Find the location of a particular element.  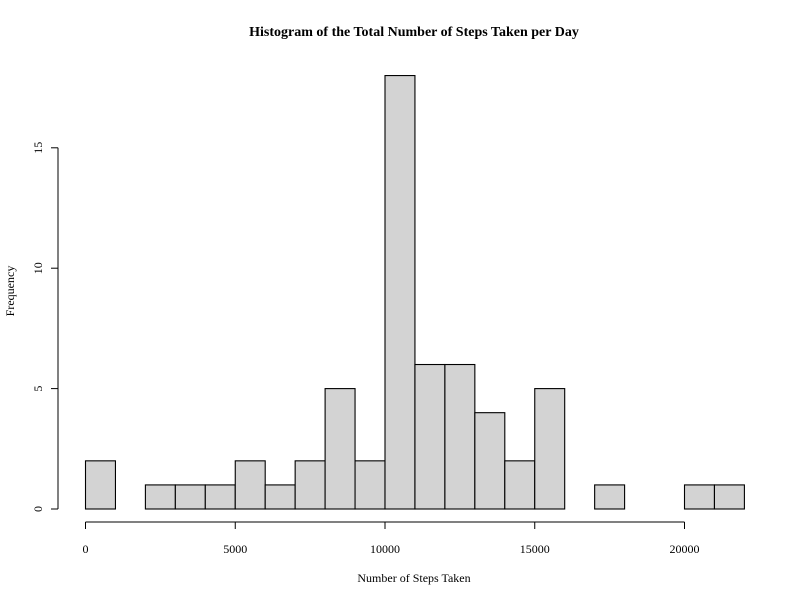

x-axis-label: Number of Steps Taken is located at coordinates (413, 578).